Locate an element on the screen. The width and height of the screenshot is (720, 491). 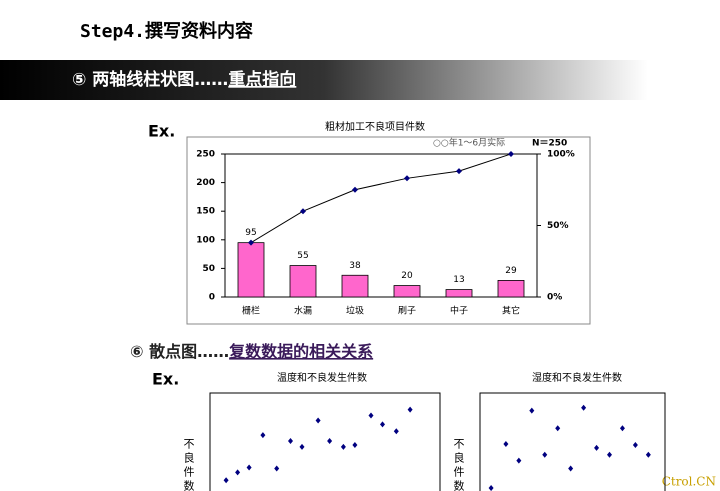
banner-bar is located at coordinates (360, 80).